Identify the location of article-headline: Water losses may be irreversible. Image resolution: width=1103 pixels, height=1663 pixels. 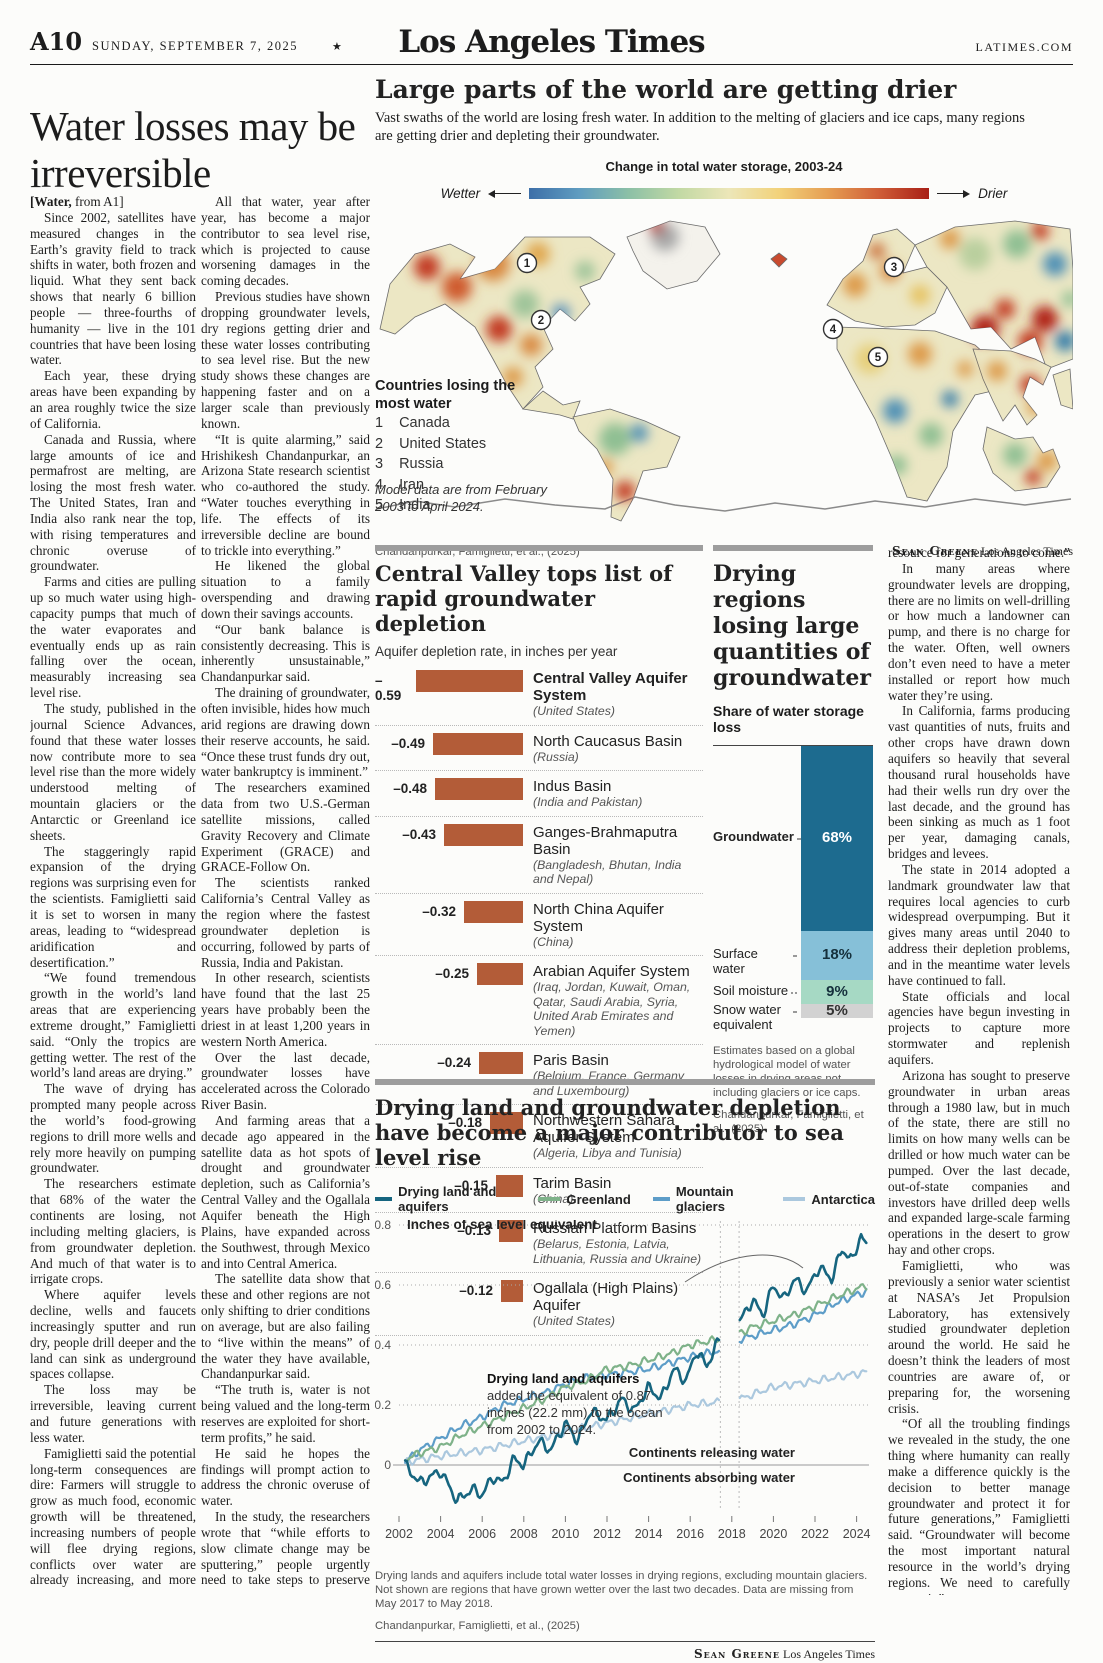
(193, 150).